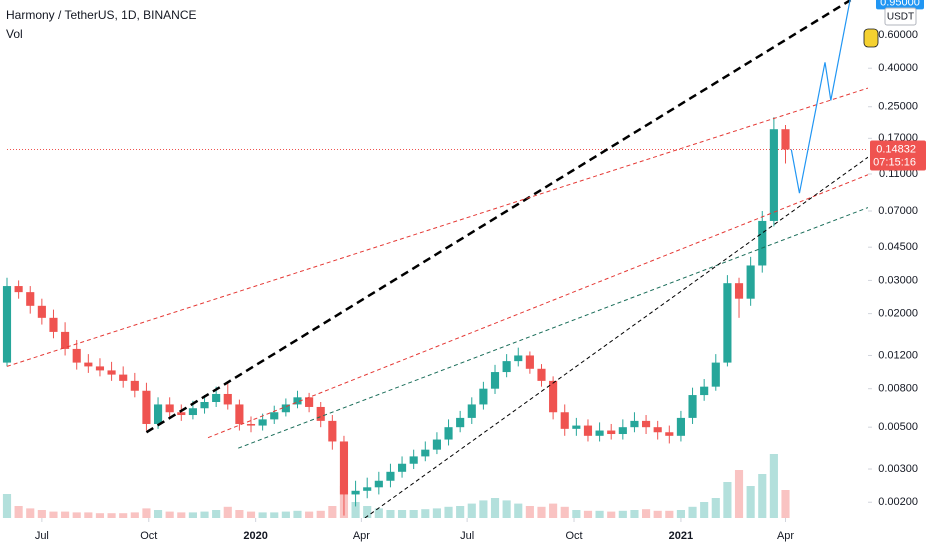  What do you see at coordinates (898, 211) in the screenshot?
I see `y-tick-label: 0.07000` at bounding box center [898, 211].